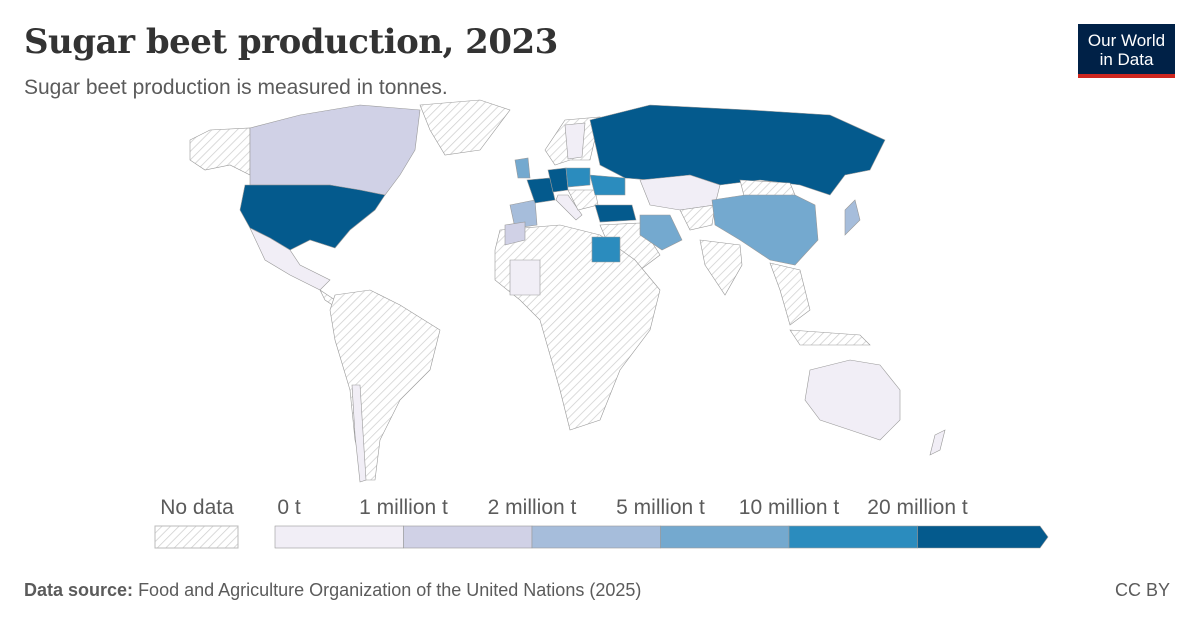  What do you see at coordinates (765, 230) in the screenshot?
I see `country-china` at bounding box center [765, 230].